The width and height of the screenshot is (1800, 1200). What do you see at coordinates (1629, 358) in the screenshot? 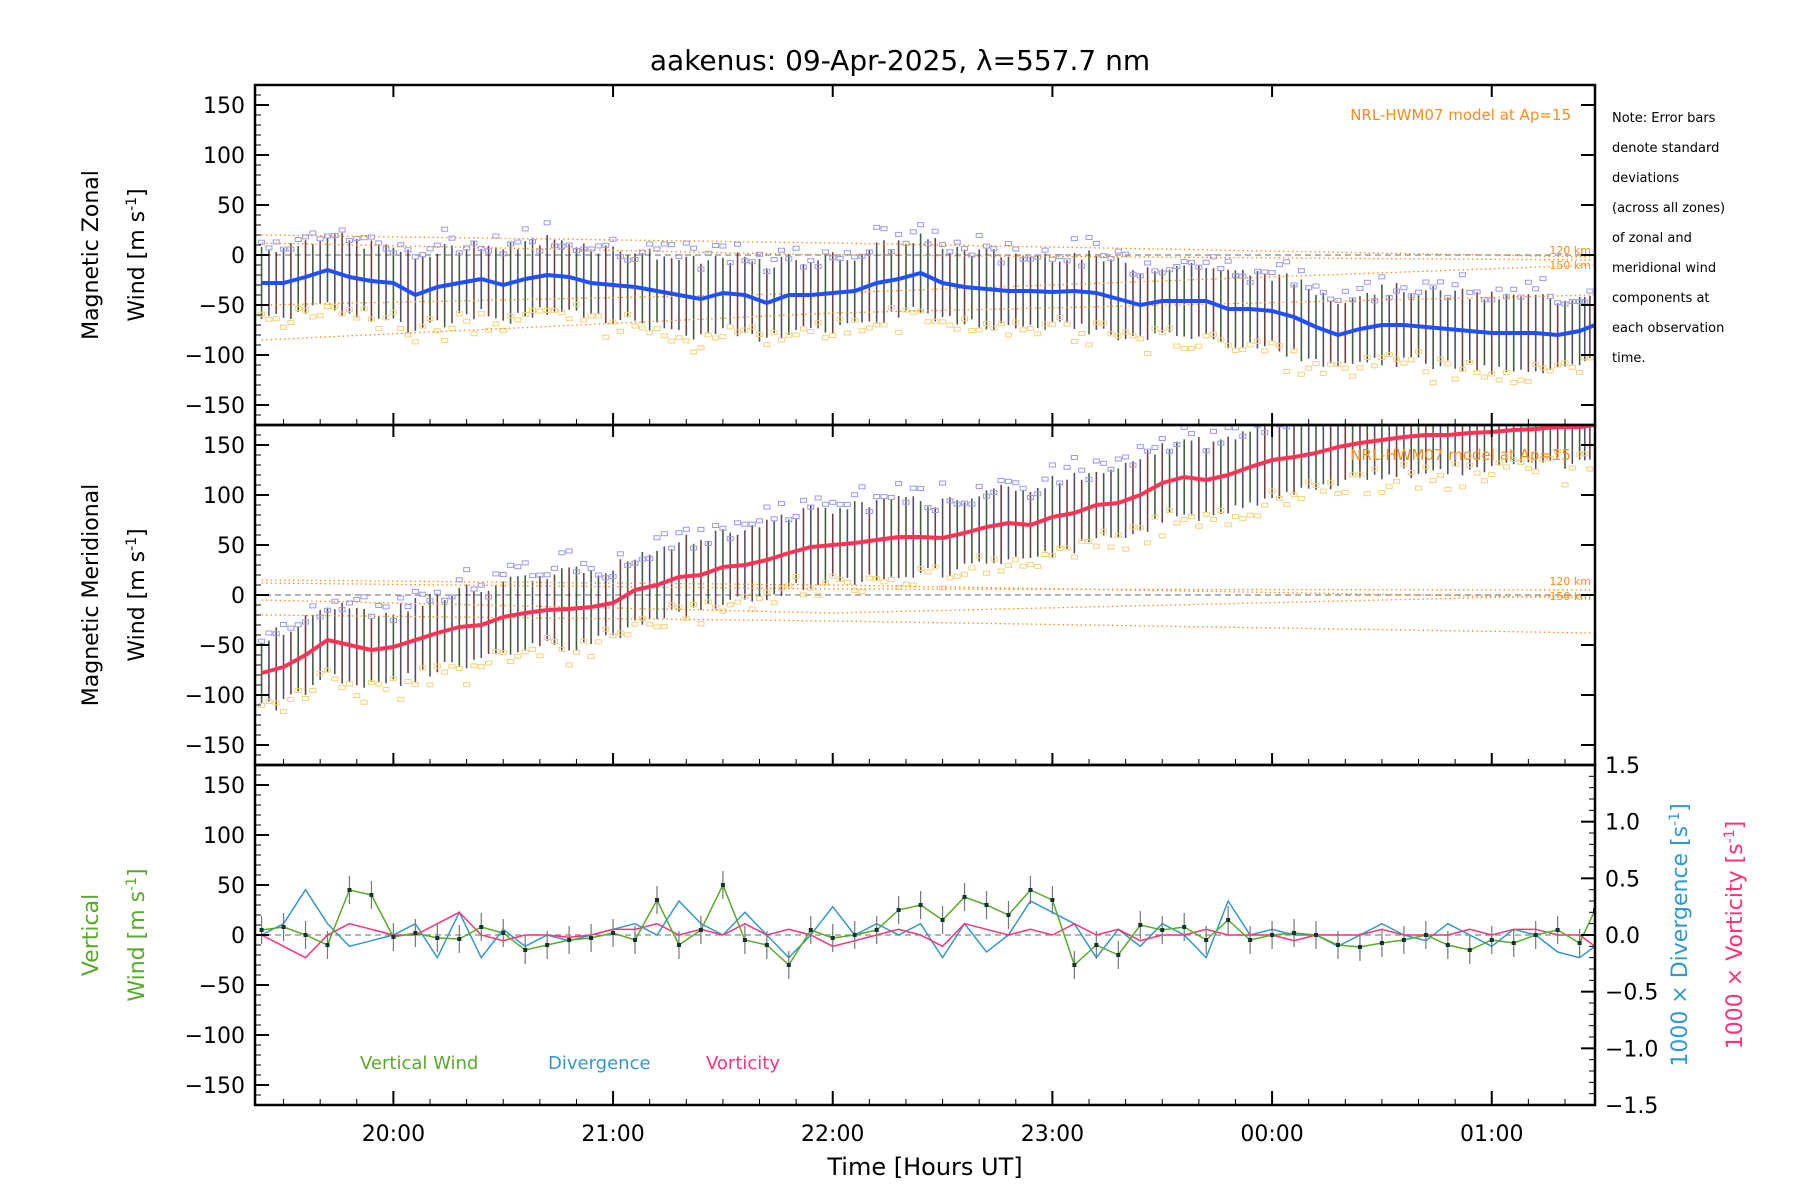
I see `note-line: time.` at bounding box center [1629, 358].